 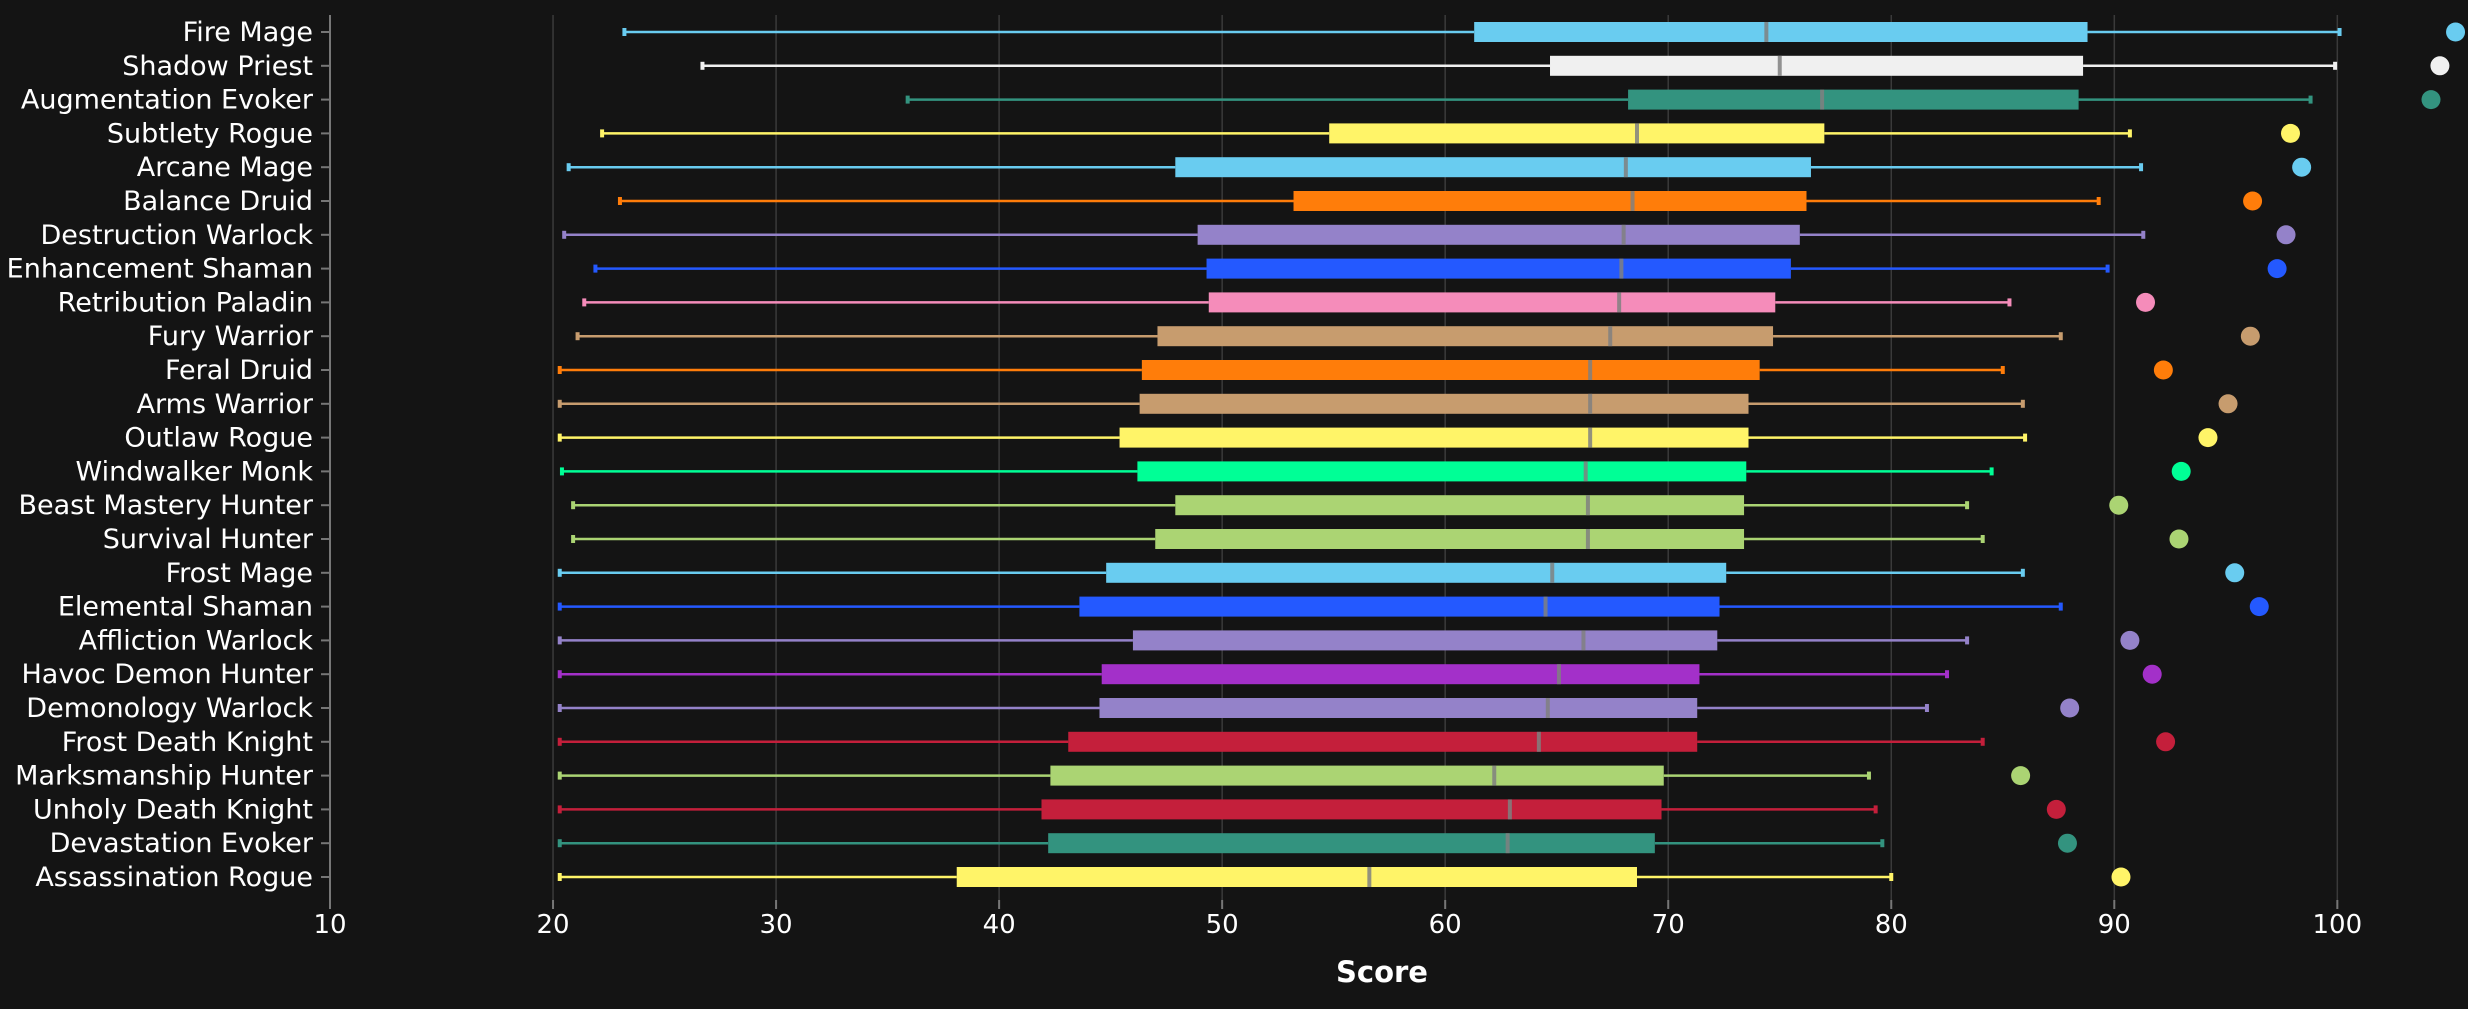 What do you see at coordinates (182, 843) in the screenshot?
I see `y-tick-label: Devastation Evoker` at bounding box center [182, 843].